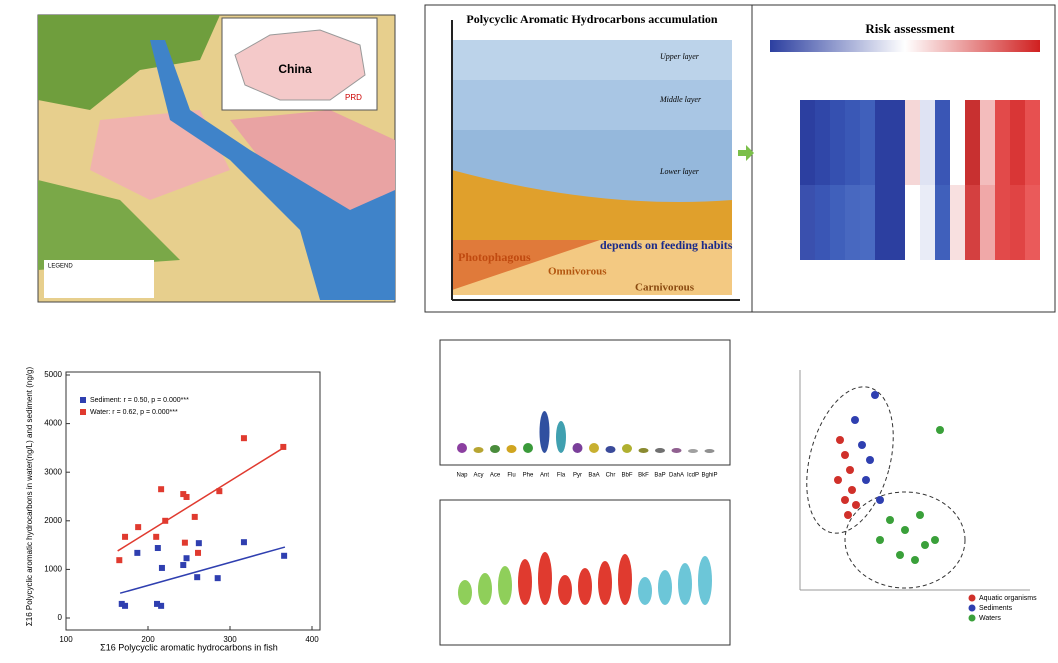 Image resolution: width=1058 pixels, height=663 pixels. Describe the element at coordinates (709, 476) in the screenshot. I see `category-label: BghiP` at that location.